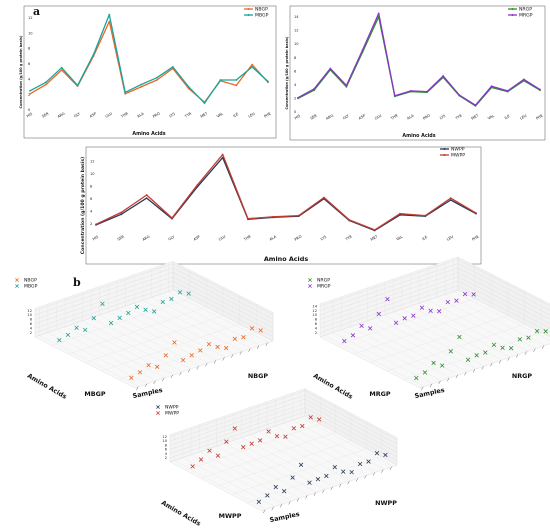 This screenshot has width=550, height=532. What do you see at coordinates (77, 282) in the screenshot?
I see `panel-label-b: b` at bounding box center [77, 282].